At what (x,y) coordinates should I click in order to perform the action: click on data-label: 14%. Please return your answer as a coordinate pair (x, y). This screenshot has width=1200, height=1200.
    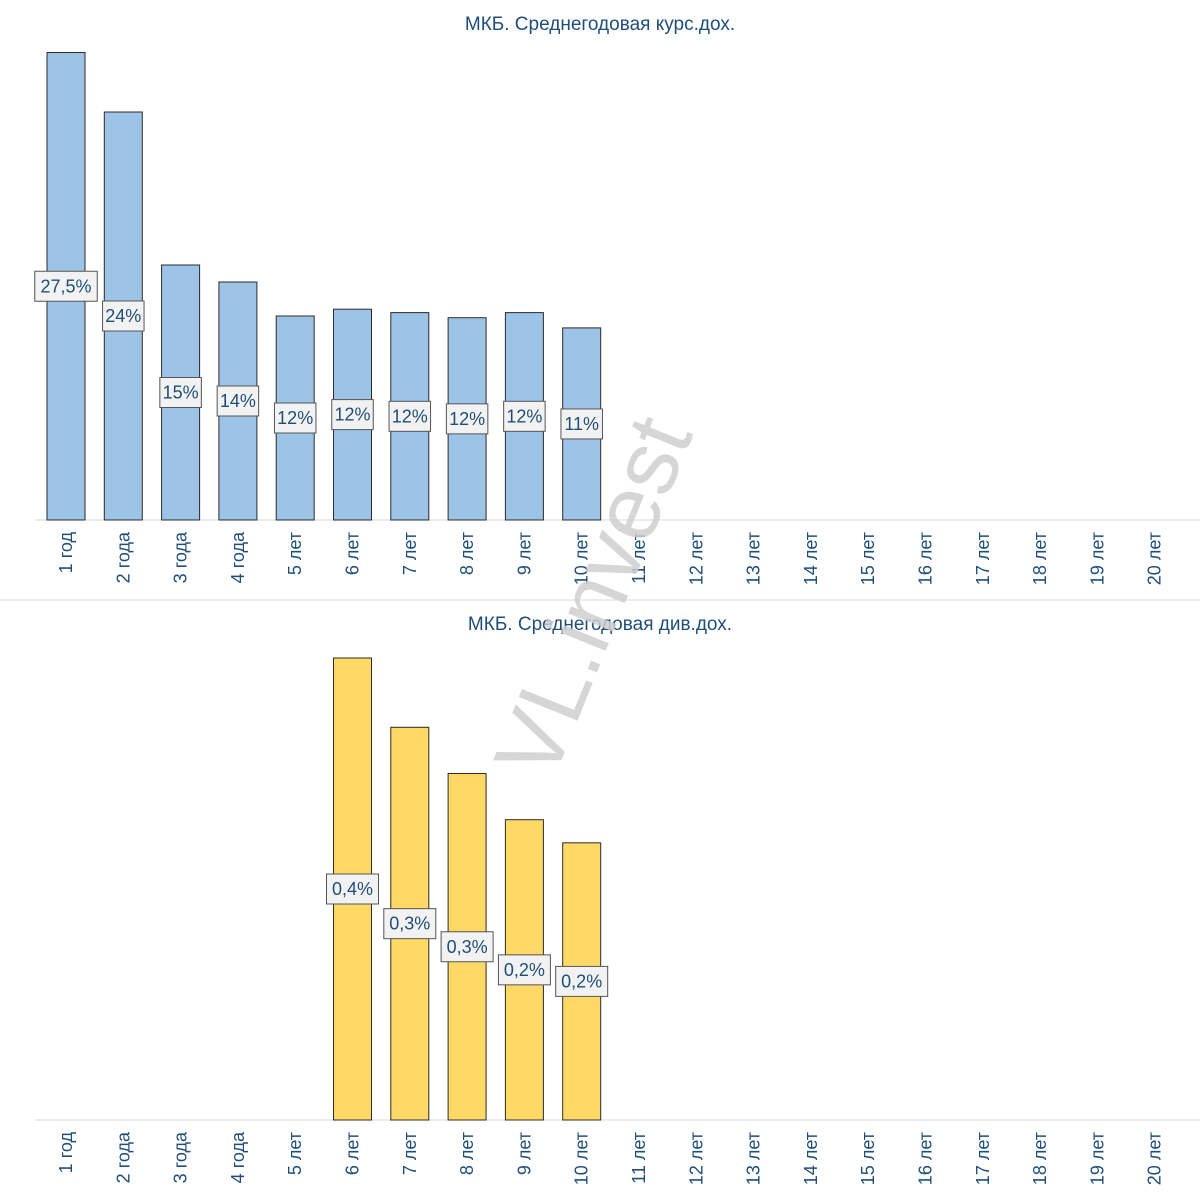
    Looking at the image, I should click on (238, 401).